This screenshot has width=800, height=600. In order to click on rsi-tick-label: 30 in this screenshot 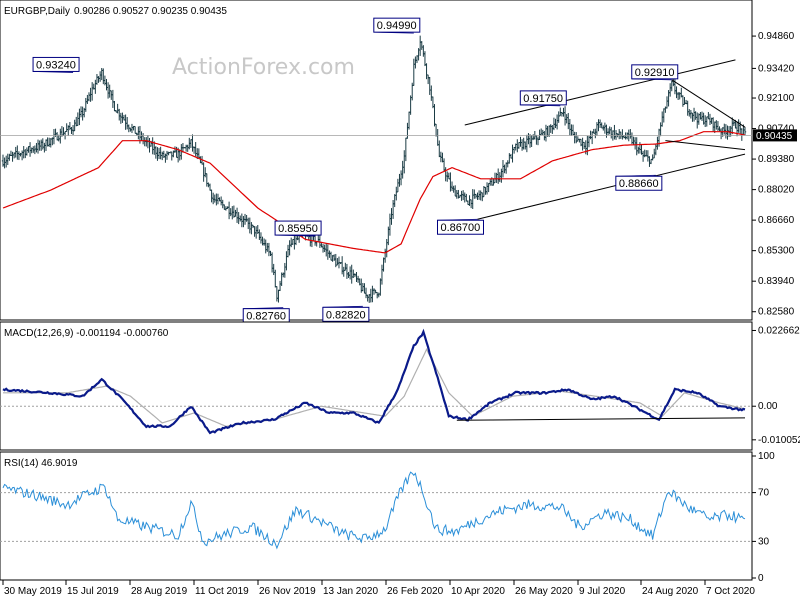, I will do `click(764, 541)`.